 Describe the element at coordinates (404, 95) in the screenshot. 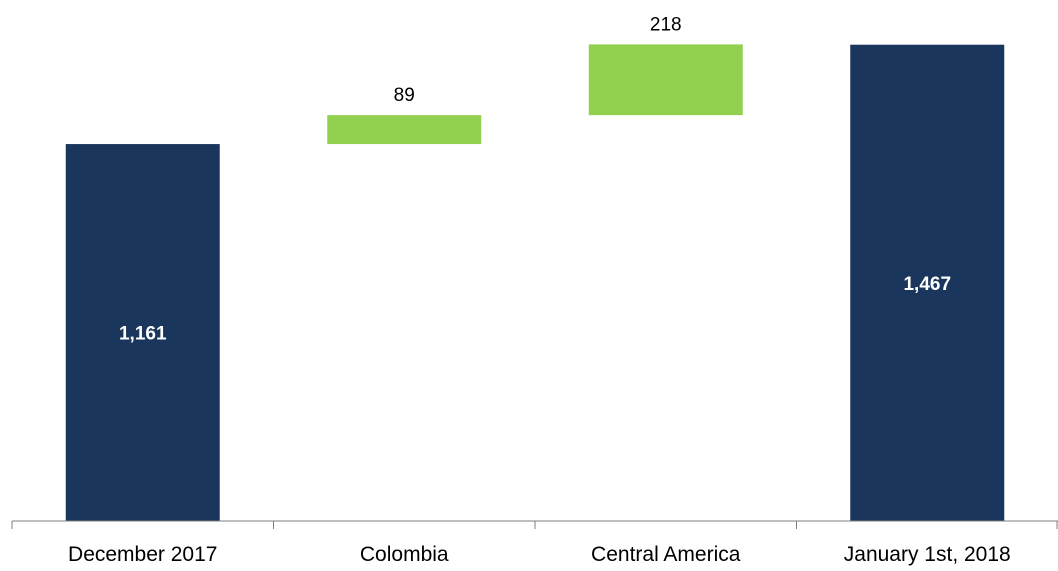

I see `data-label: 89` at that location.